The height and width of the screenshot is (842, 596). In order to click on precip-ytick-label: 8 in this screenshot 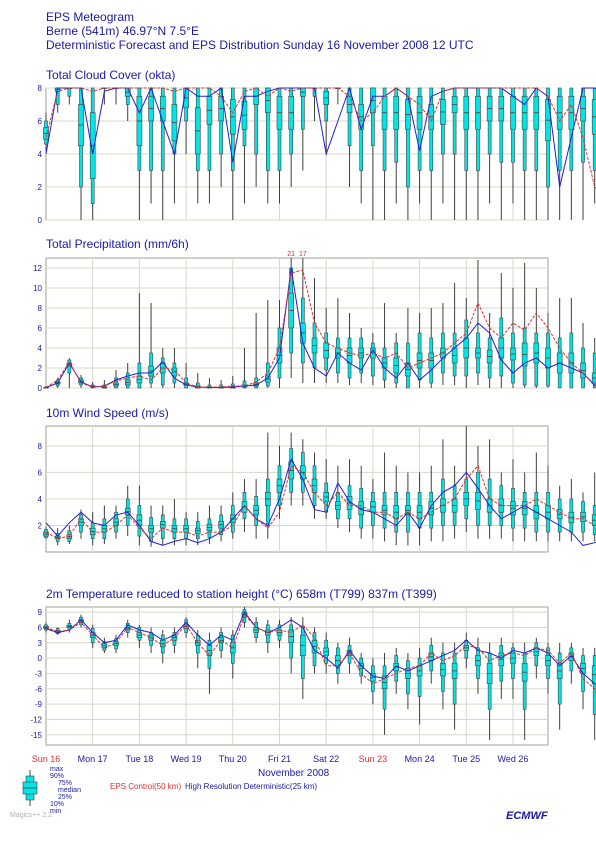, I will do `click(40, 308)`.